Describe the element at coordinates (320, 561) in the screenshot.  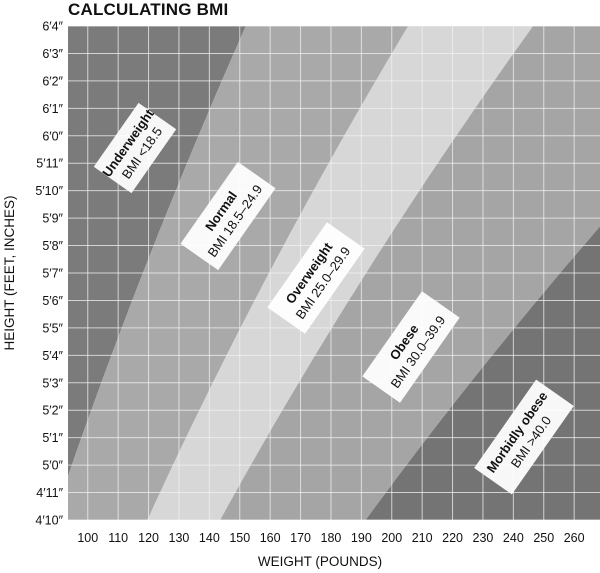
I see `x-axis-title: WEIGHT (POUNDS)` at that location.